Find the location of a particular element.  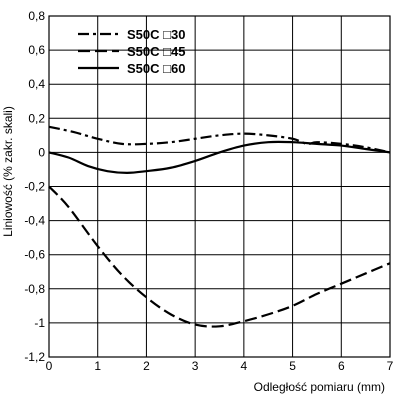

y-tick-labels: 0,8 0,6 0,4 0,2 0 -0,2 -0,4 -0,6 -0,8 -1 -1,2 is located at coordinates (34, 186).